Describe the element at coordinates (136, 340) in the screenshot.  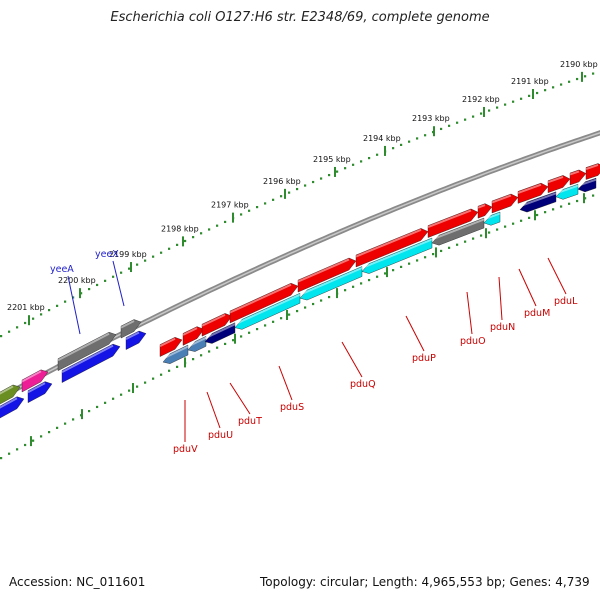
I see `cds-blue-yeeX` at that location.